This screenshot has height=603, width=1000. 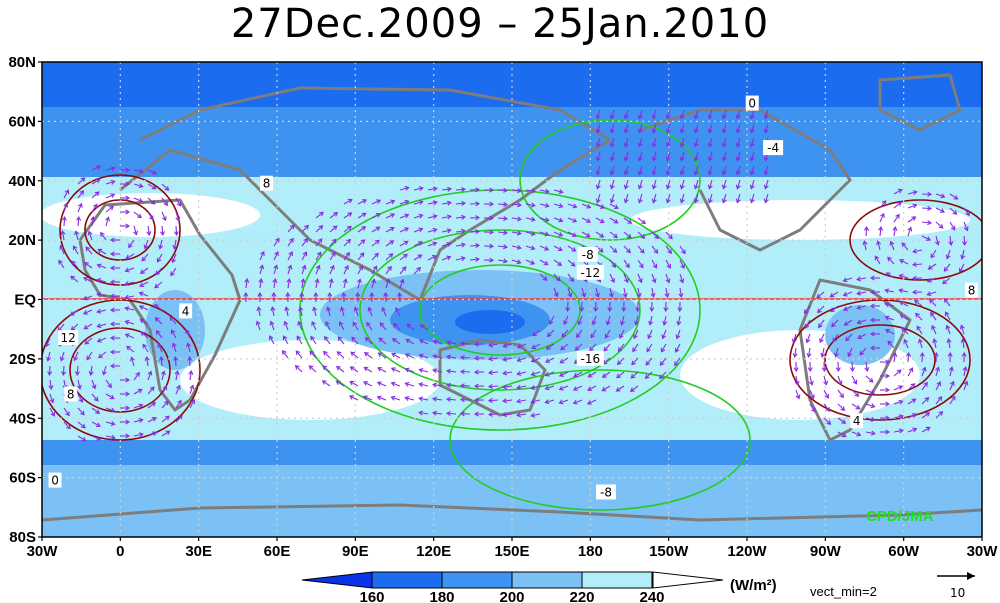 I want to click on colorbar-box, so click(x=407, y=580).